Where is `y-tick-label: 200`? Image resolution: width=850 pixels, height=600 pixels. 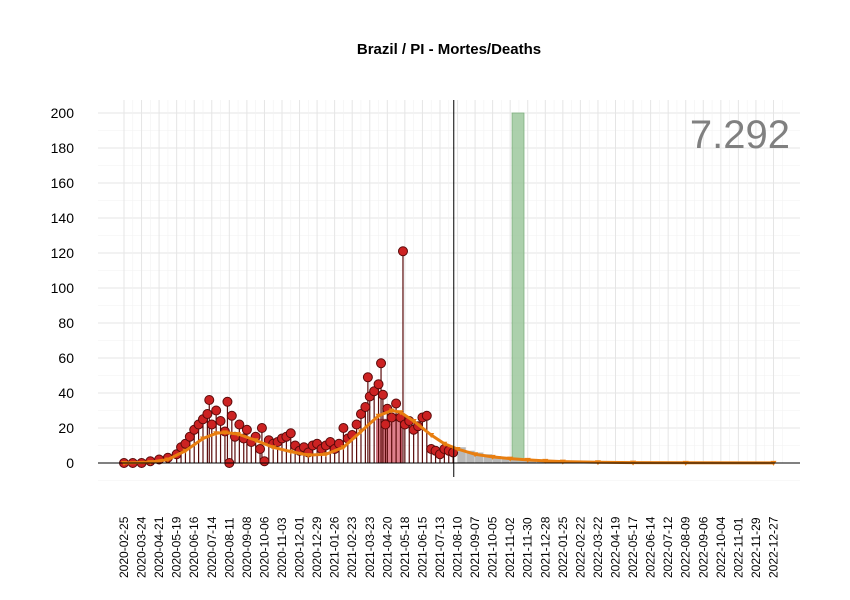 y-tick-label: 200 is located at coordinates (63, 113).